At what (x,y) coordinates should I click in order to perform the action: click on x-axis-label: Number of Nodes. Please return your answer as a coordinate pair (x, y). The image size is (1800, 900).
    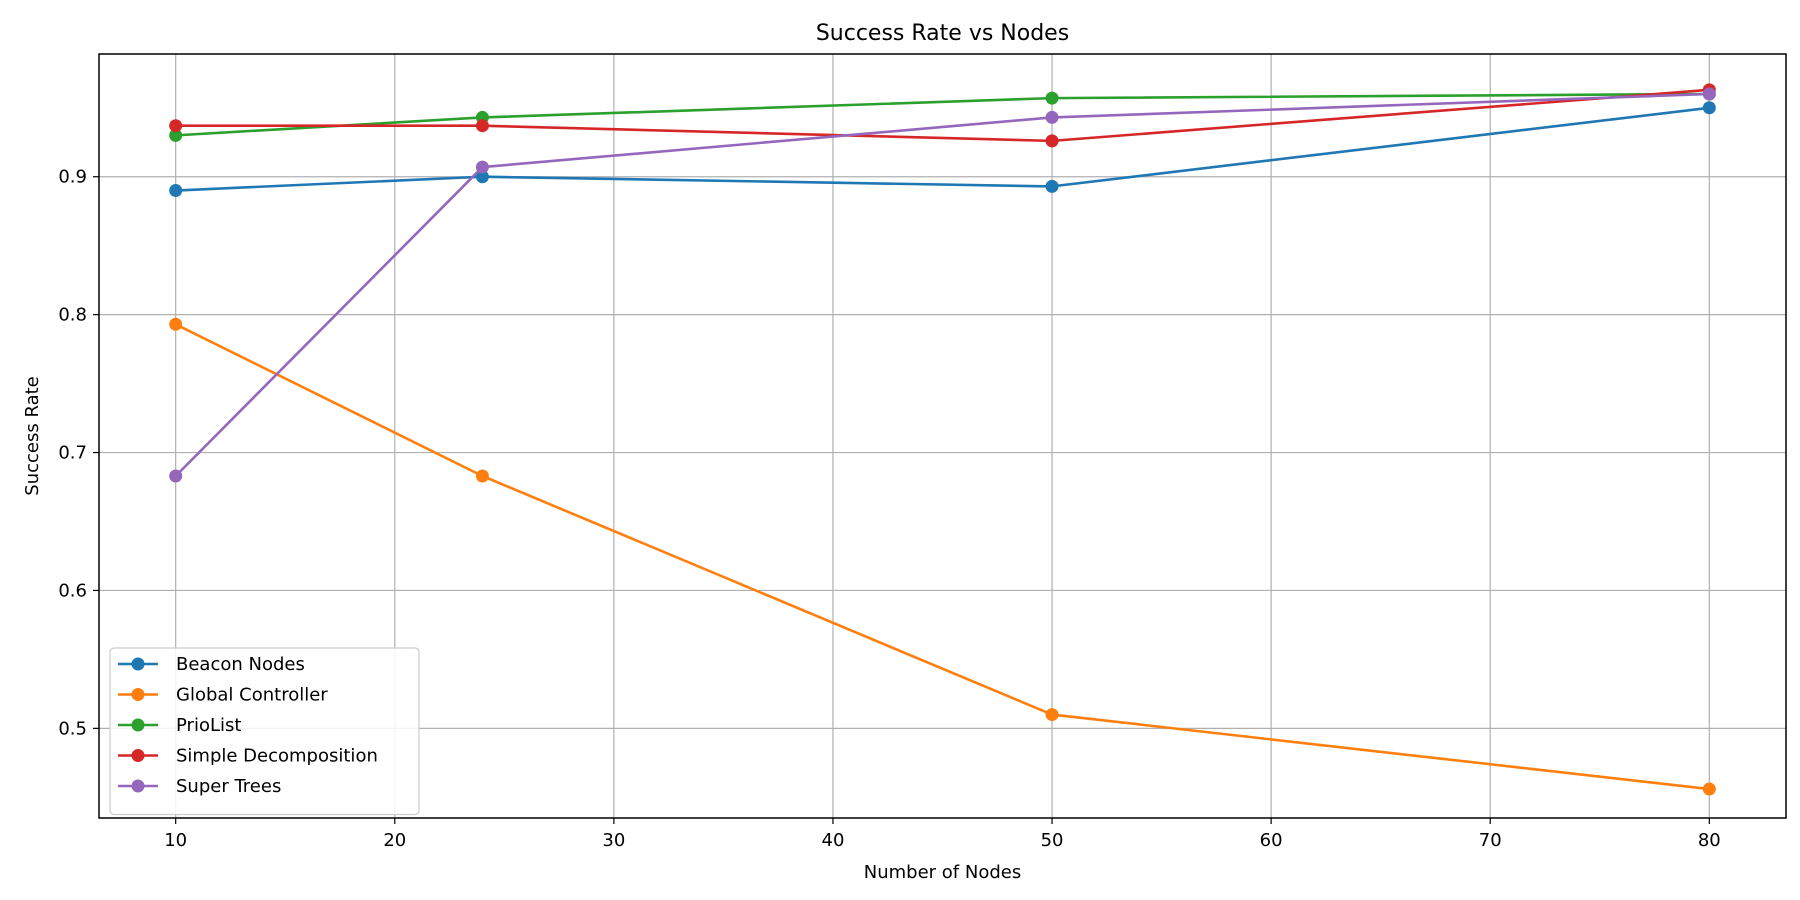
    Looking at the image, I should click on (942, 872).